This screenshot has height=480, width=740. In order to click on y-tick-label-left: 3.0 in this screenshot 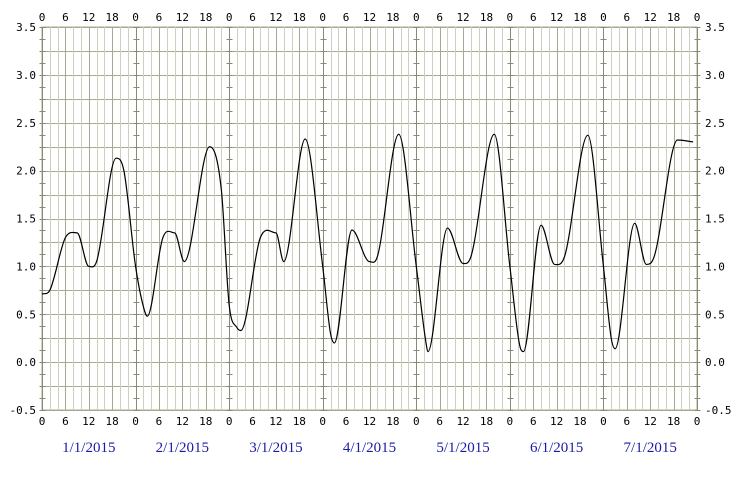, I will do `click(26, 75)`.